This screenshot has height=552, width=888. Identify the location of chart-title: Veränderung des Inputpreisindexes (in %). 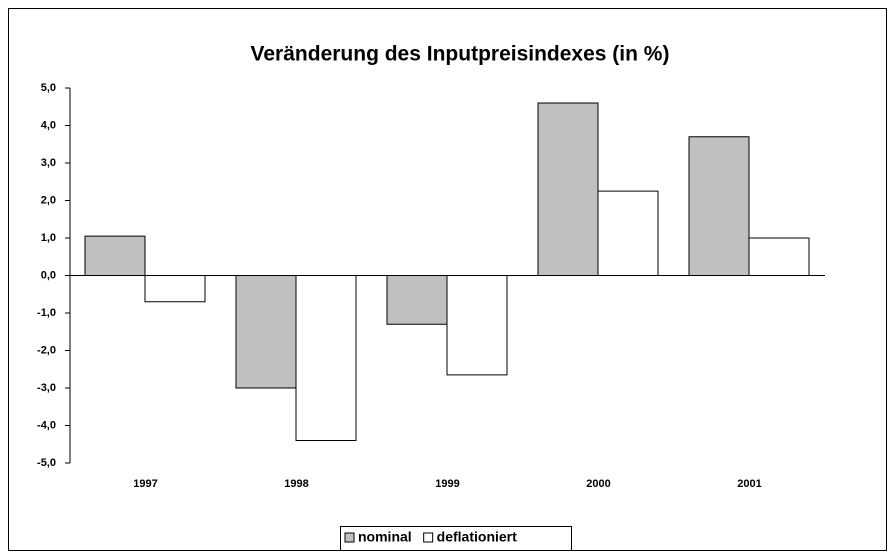
(460, 54).